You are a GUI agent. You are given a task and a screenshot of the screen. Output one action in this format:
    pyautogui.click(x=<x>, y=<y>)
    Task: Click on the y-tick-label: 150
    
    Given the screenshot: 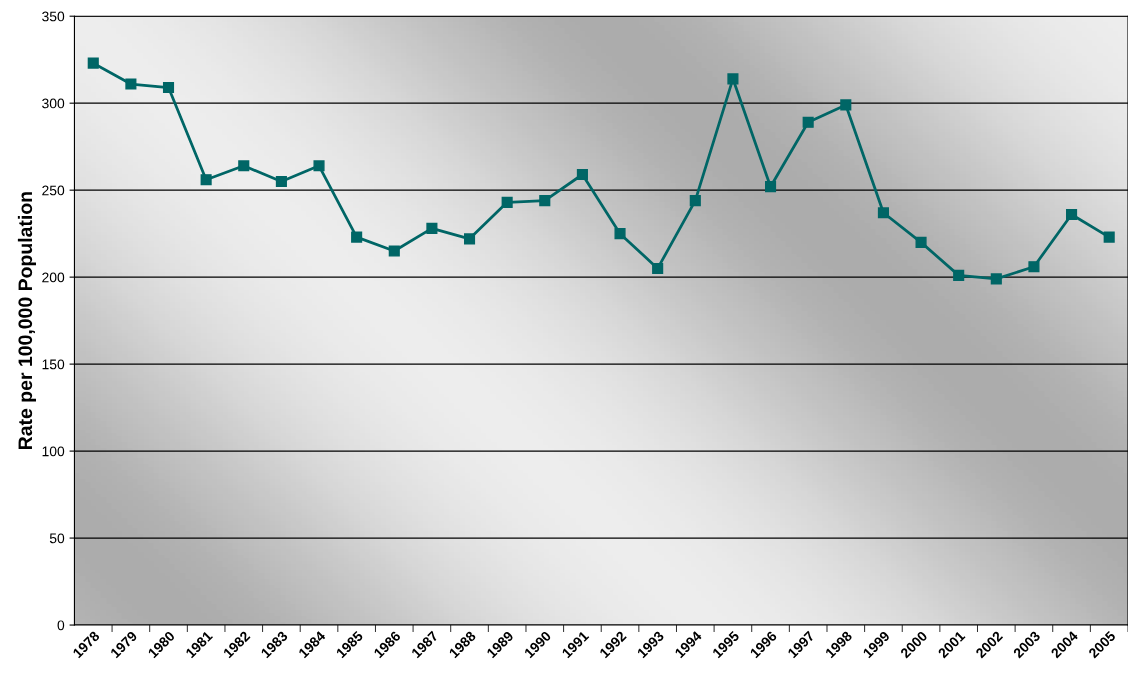 What is the action you would take?
    pyautogui.click(x=53, y=364)
    